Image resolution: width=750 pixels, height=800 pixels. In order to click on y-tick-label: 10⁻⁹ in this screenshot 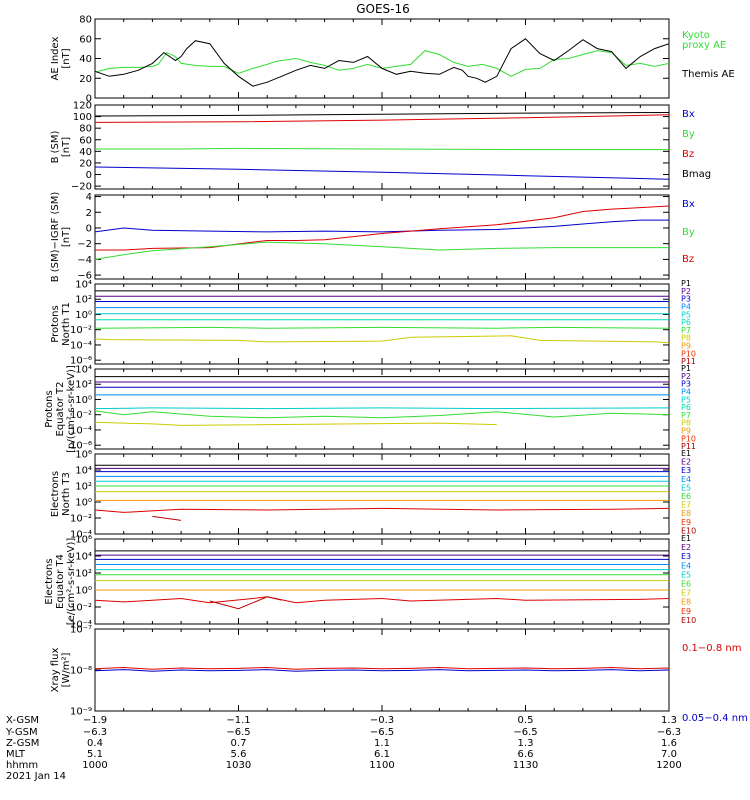, I will do `click(81, 712)`.